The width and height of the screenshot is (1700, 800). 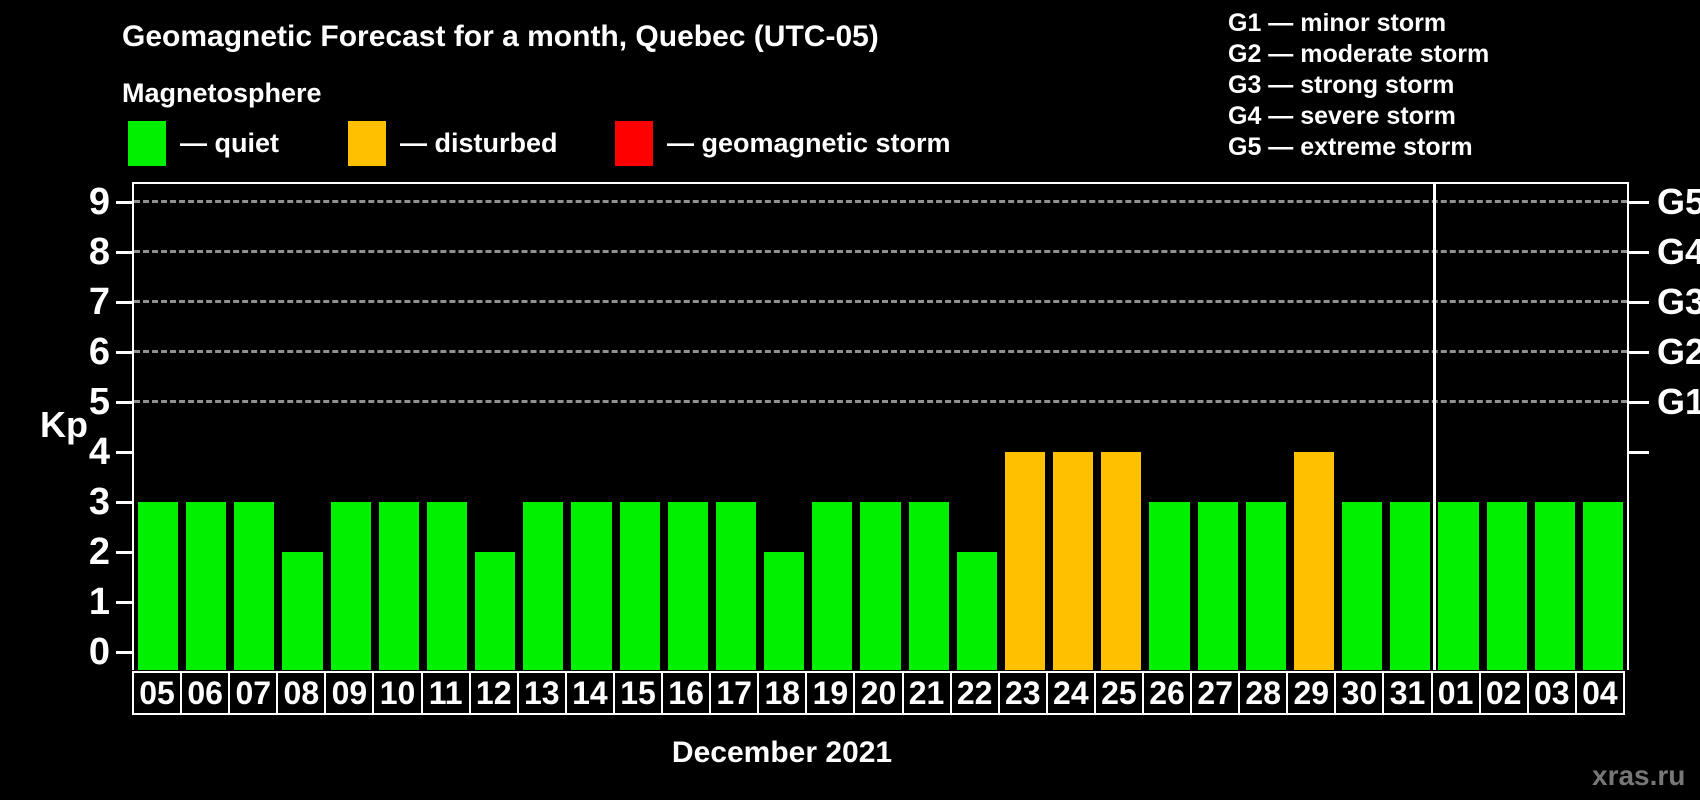 I want to click on y-tick-label-4: 4, so click(x=99, y=452).